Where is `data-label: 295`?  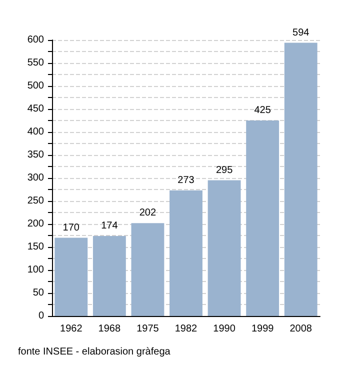 data-label: 295 is located at coordinates (225, 170).